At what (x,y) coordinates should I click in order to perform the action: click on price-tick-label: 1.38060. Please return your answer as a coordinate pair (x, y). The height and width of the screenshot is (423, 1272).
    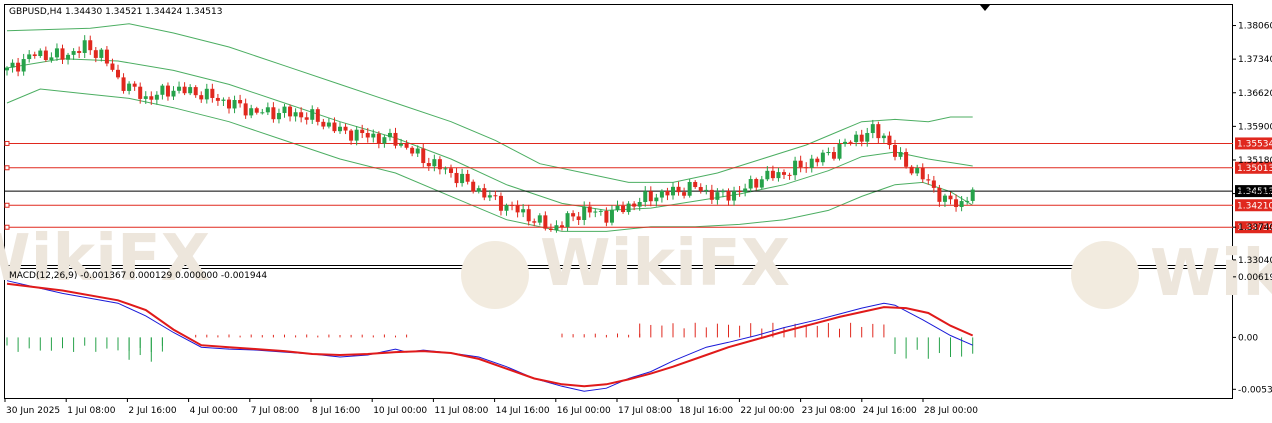
    Looking at the image, I should click on (1255, 27).